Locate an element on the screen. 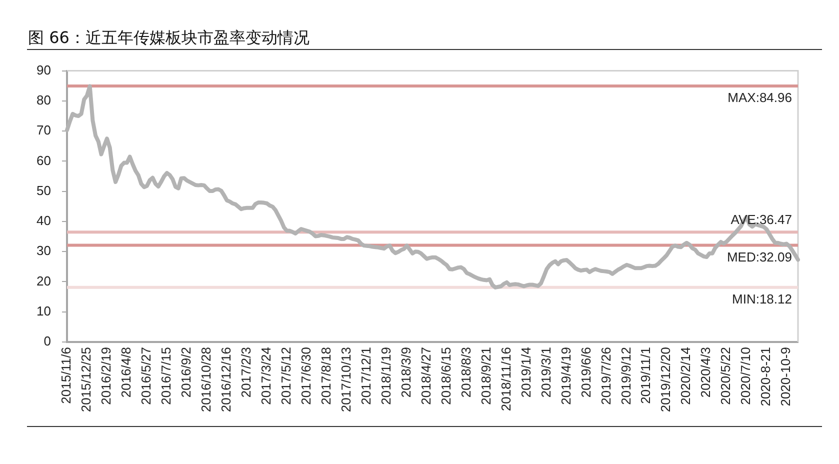 This screenshot has width=839, height=464. x-tick-label: 2020/5/22 is located at coordinates (726, 376).